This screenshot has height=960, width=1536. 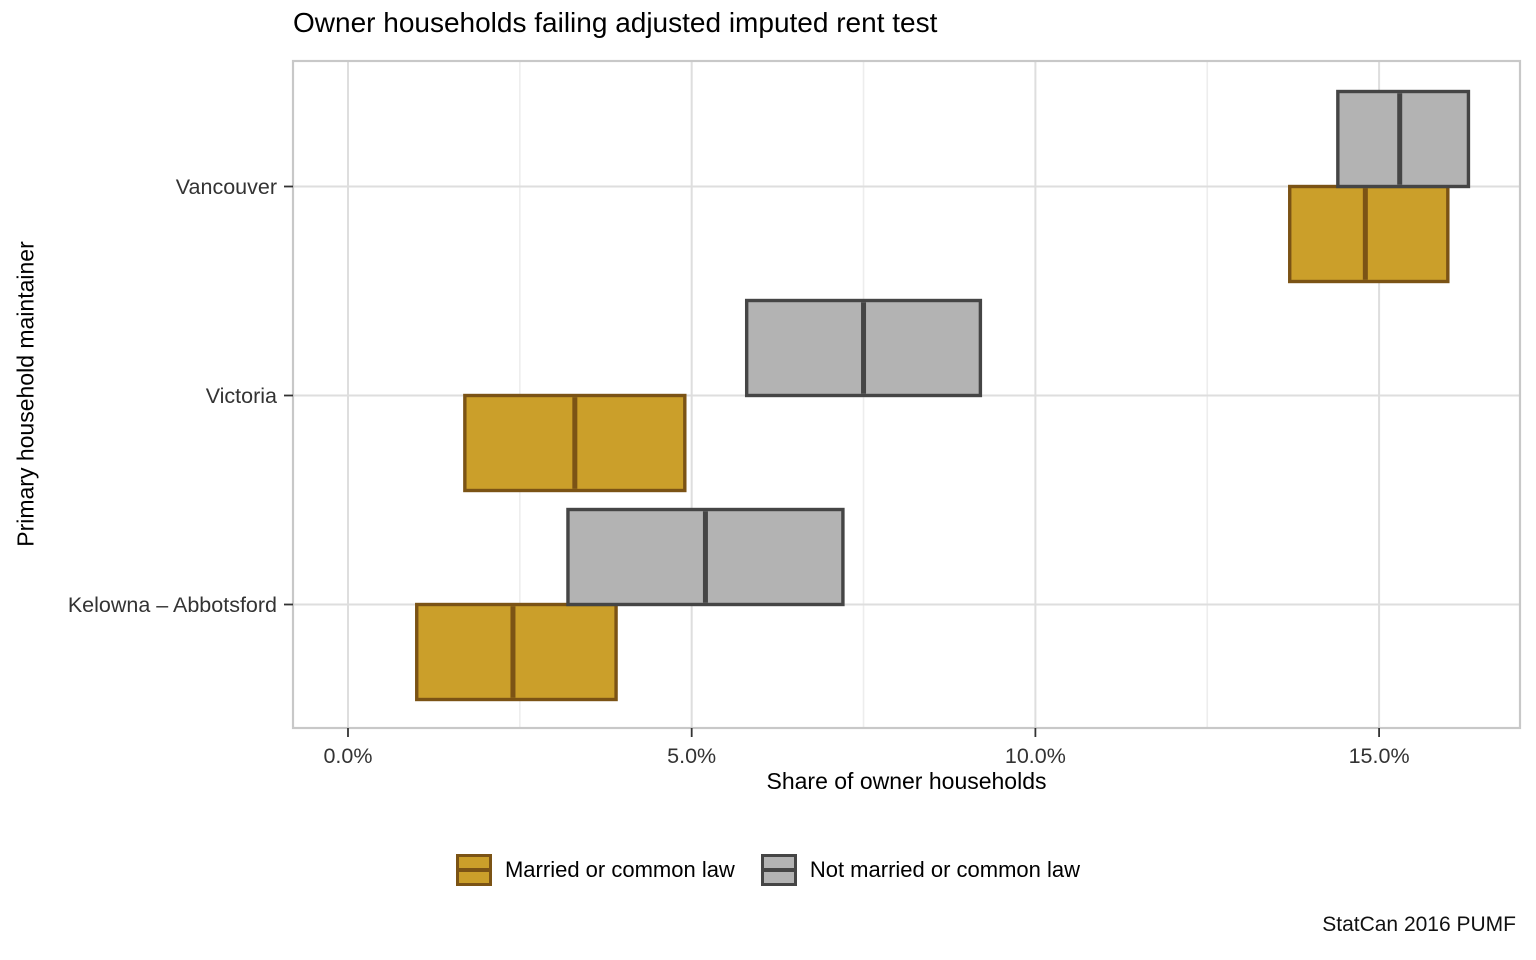 What do you see at coordinates (906, 781) in the screenshot?
I see `x-axis-title: Share of owner households` at bounding box center [906, 781].